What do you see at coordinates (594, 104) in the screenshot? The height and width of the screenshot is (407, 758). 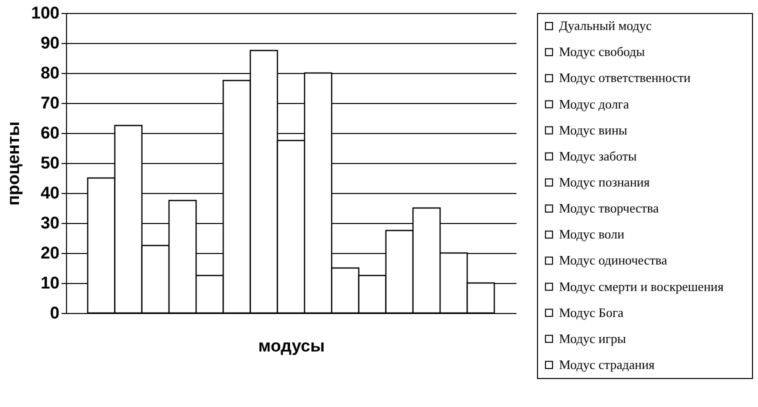 I see `legend-label: Модус долга` at bounding box center [594, 104].